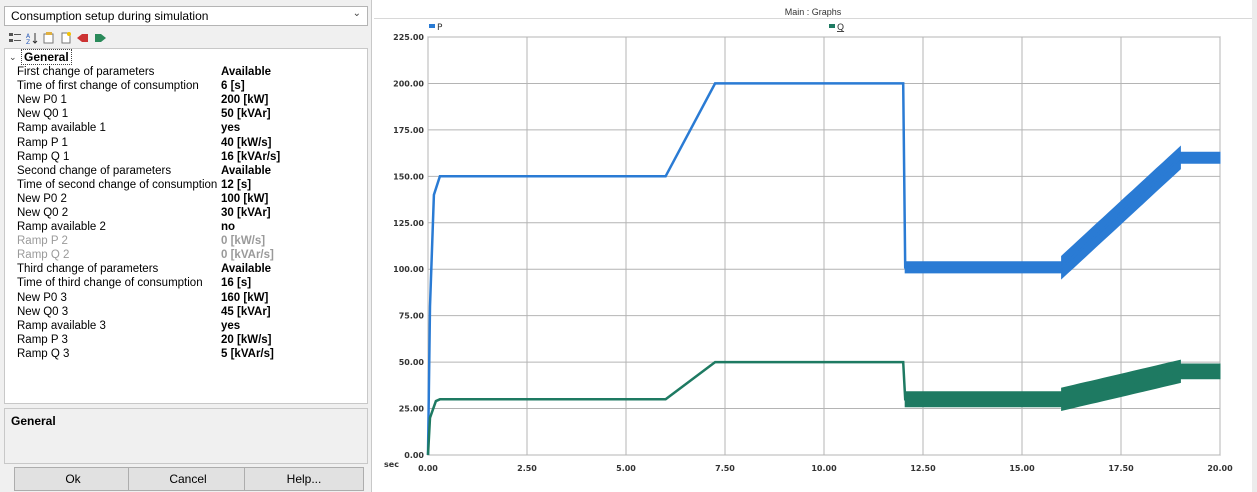  Describe the element at coordinates (246, 212) in the screenshot. I see `property-value: 30 [kVAr]` at that location.